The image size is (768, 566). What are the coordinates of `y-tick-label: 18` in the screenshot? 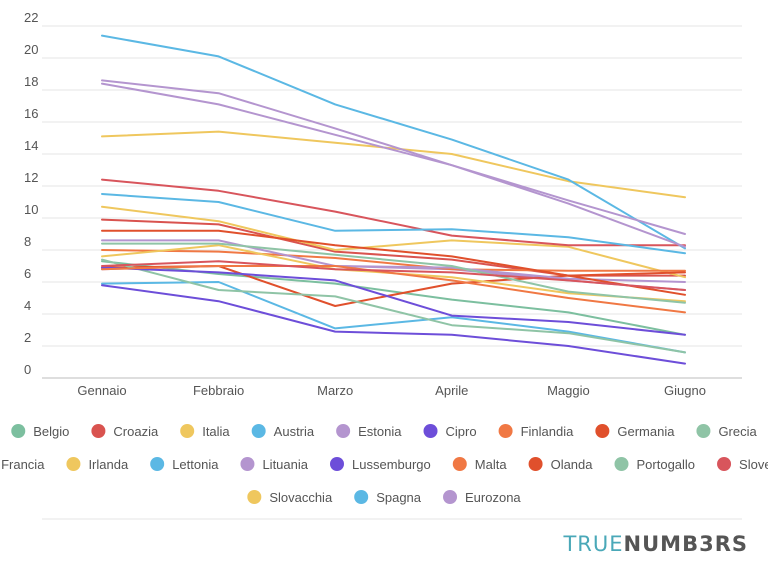 It's located at (31, 81).